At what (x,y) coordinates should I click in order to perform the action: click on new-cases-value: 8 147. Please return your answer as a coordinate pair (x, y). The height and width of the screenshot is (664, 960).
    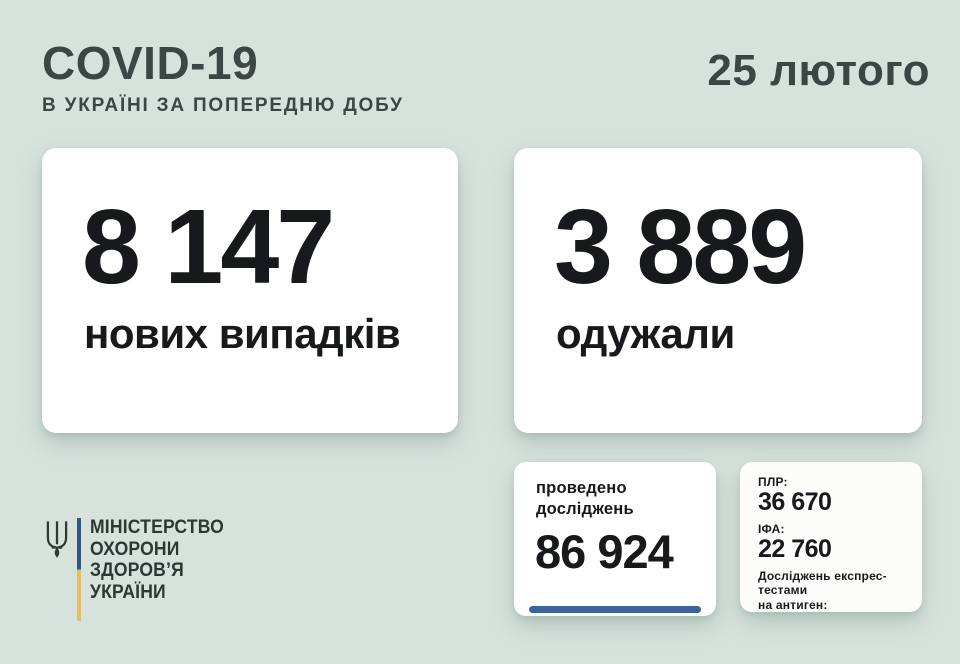
    Looking at the image, I should click on (208, 247).